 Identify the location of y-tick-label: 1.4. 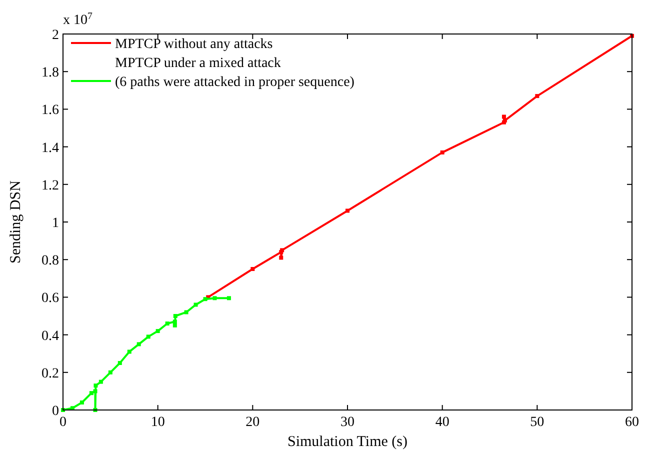
(50, 148).